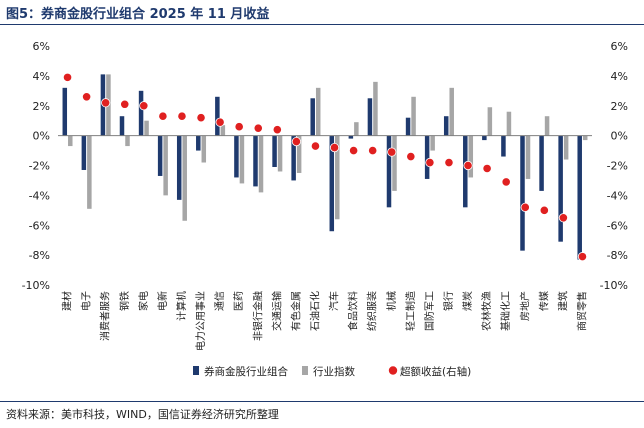 Image resolution: width=644 pixels, height=428 pixels. Describe the element at coordinates (257, 316) in the screenshot. I see `category-label: 非银行金融` at that location.